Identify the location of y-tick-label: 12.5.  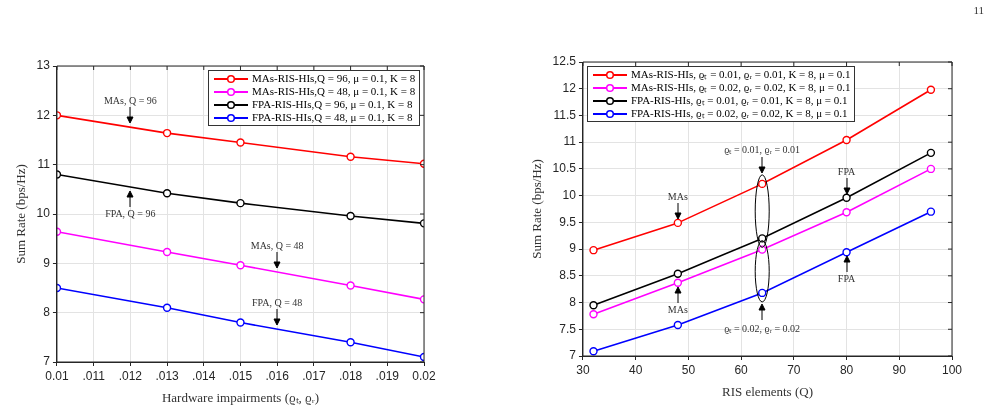
(564, 61).